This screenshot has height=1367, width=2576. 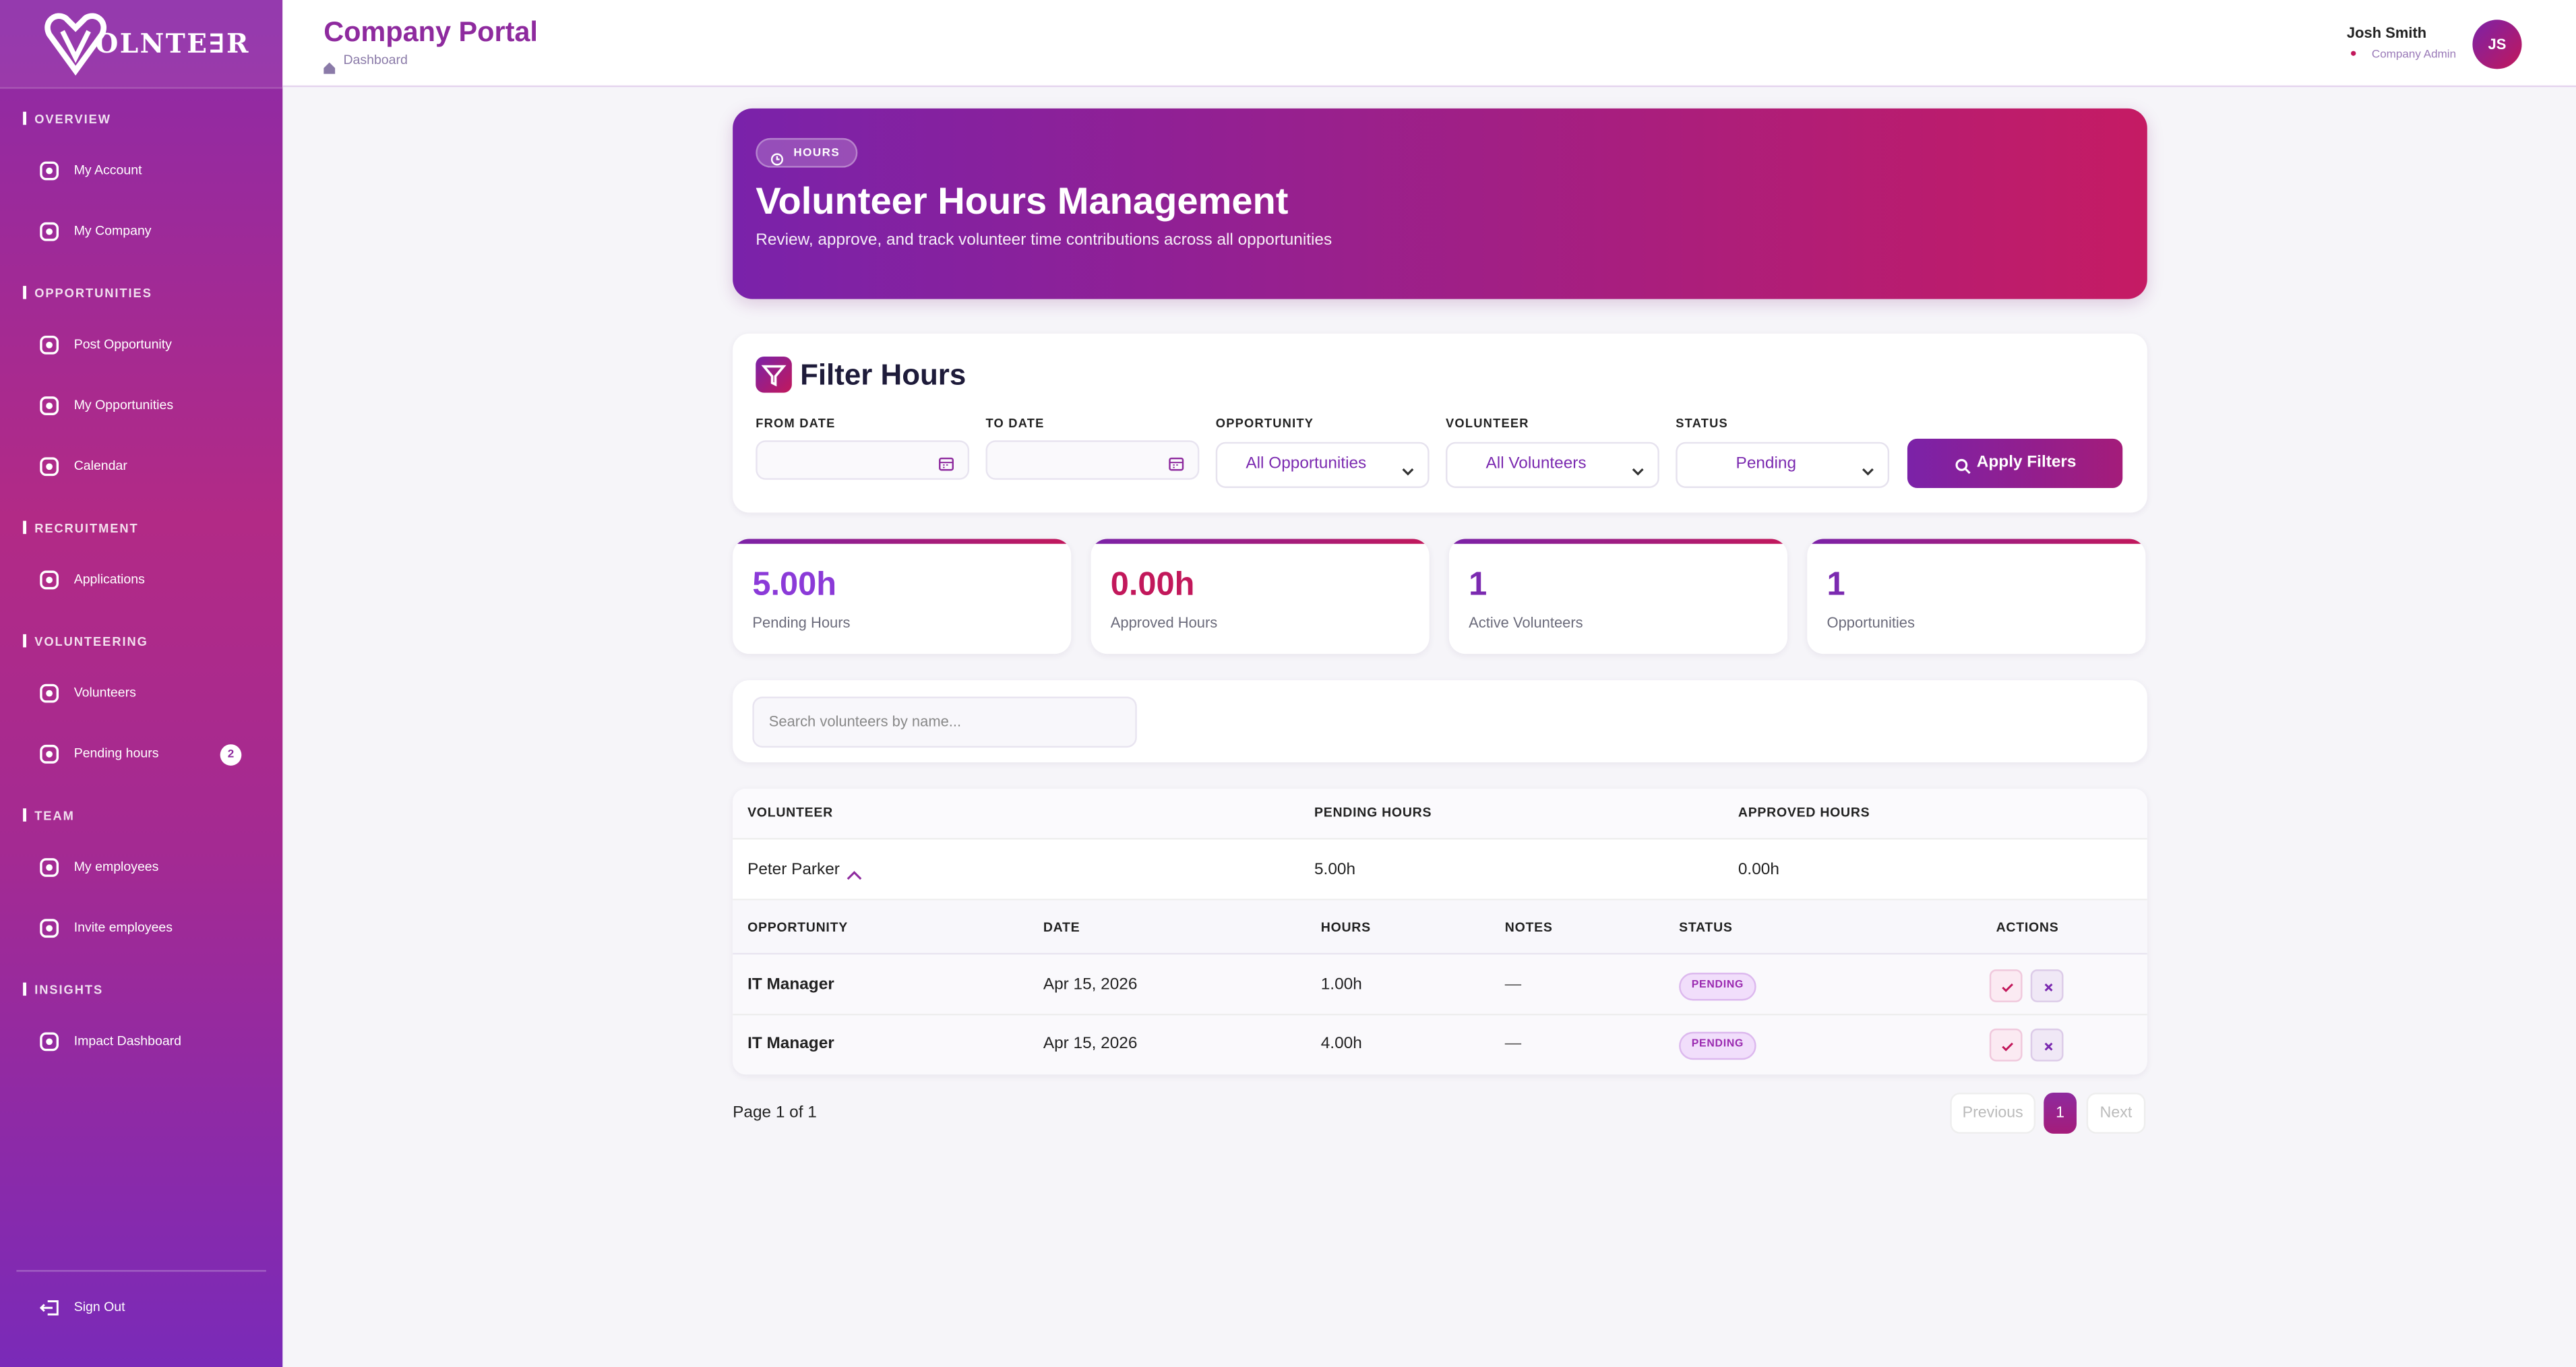 What do you see at coordinates (1345, 927) in the screenshot?
I see `sub-header: HOURS` at bounding box center [1345, 927].